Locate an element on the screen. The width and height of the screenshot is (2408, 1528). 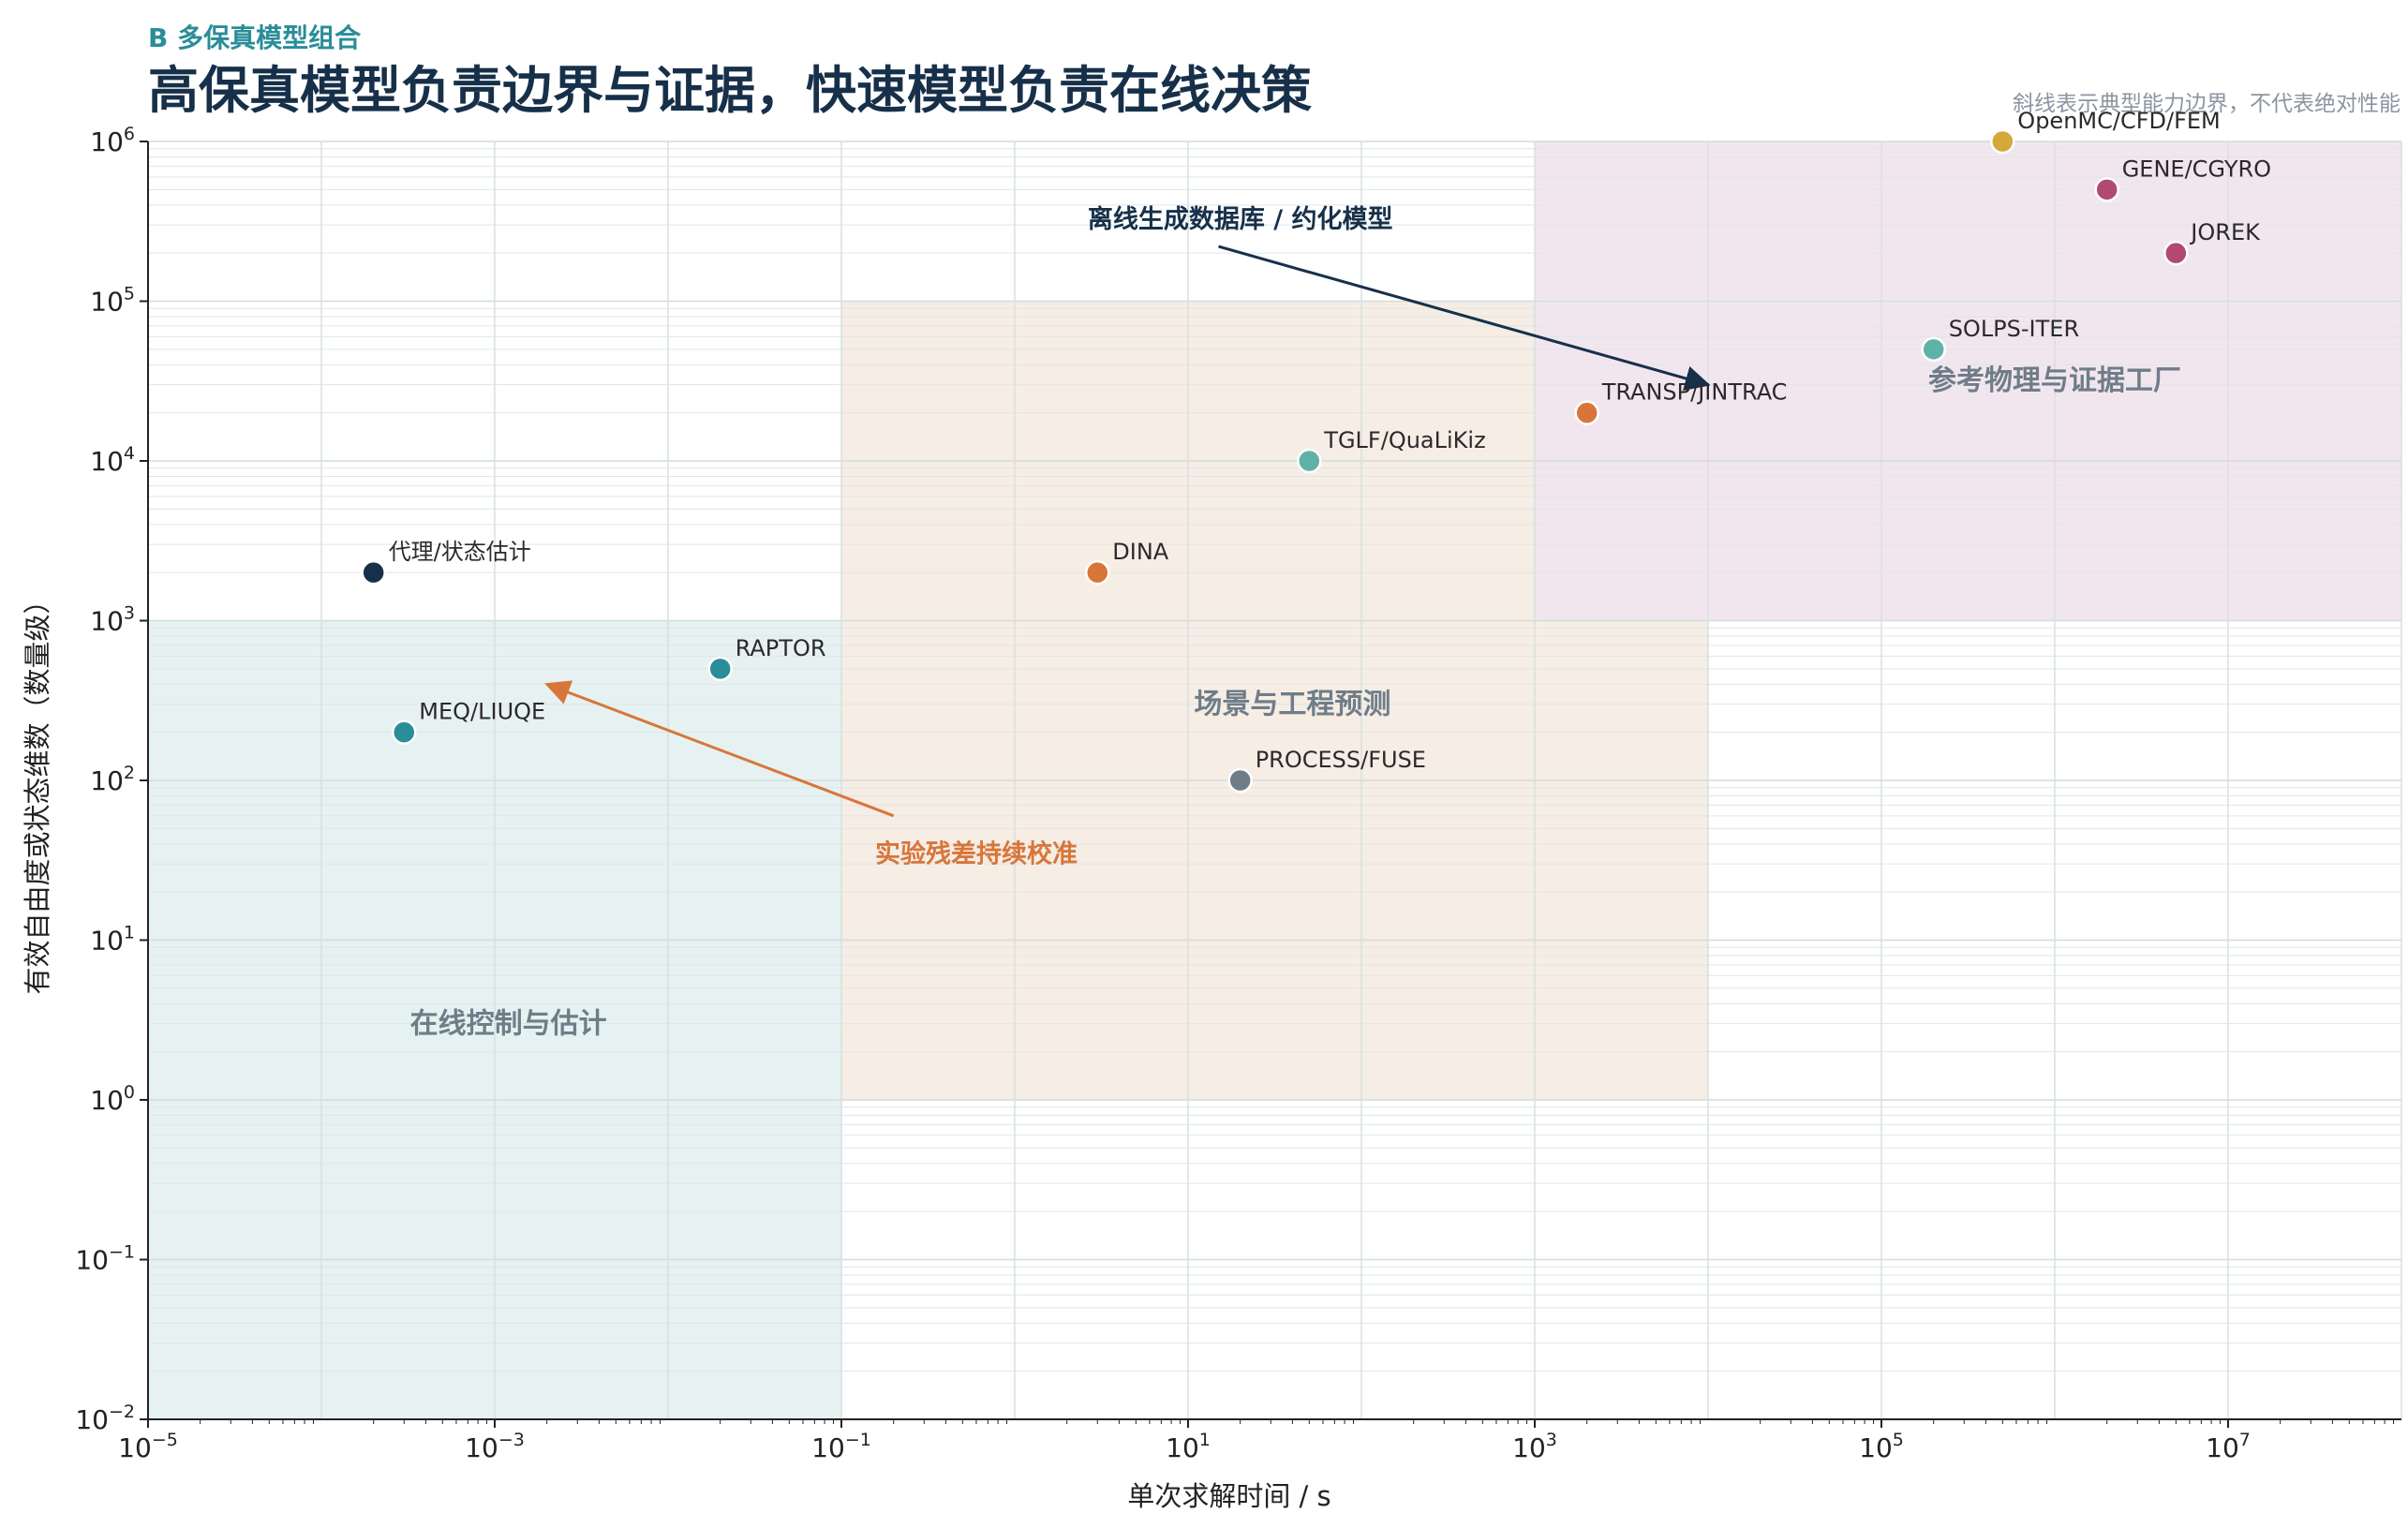
x-tick-label: 10⁻³ is located at coordinates (495, 1447).